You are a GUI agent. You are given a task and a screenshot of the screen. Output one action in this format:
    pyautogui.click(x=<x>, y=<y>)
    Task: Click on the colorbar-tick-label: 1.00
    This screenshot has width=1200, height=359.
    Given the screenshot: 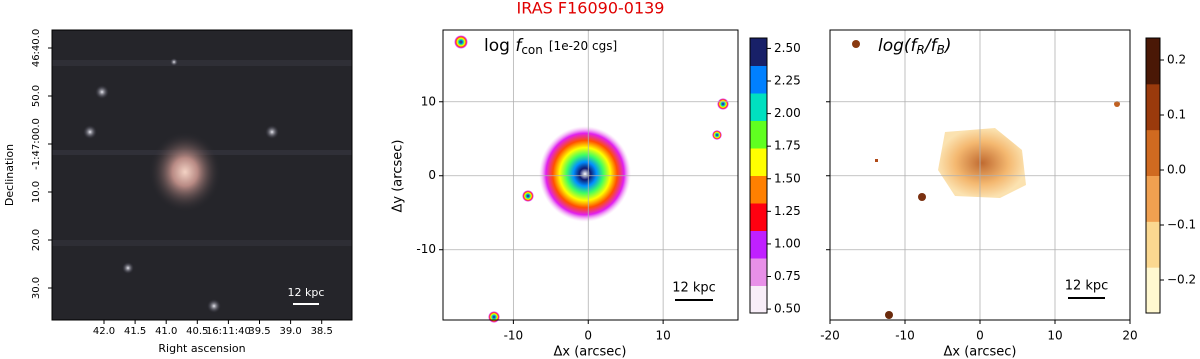 What is the action you would take?
    pyautogui.click(x=787, y=243)
    